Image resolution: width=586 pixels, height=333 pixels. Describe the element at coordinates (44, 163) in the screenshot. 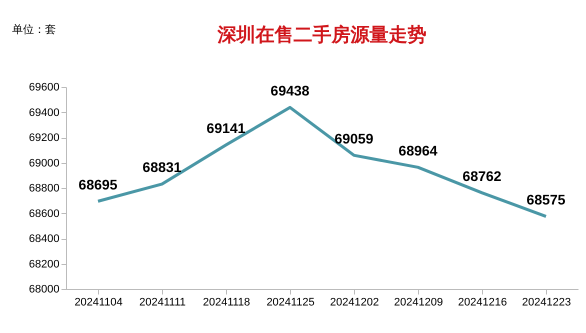

I see `y-tick-label: 69000` at that location.